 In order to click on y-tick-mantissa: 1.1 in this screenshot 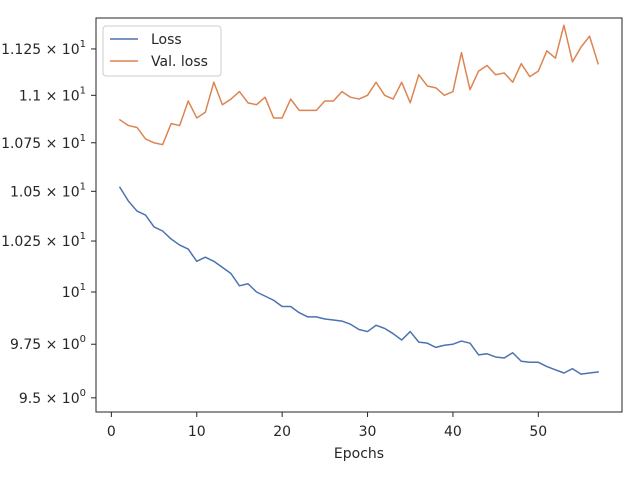, I will do `click(30, 96)`.